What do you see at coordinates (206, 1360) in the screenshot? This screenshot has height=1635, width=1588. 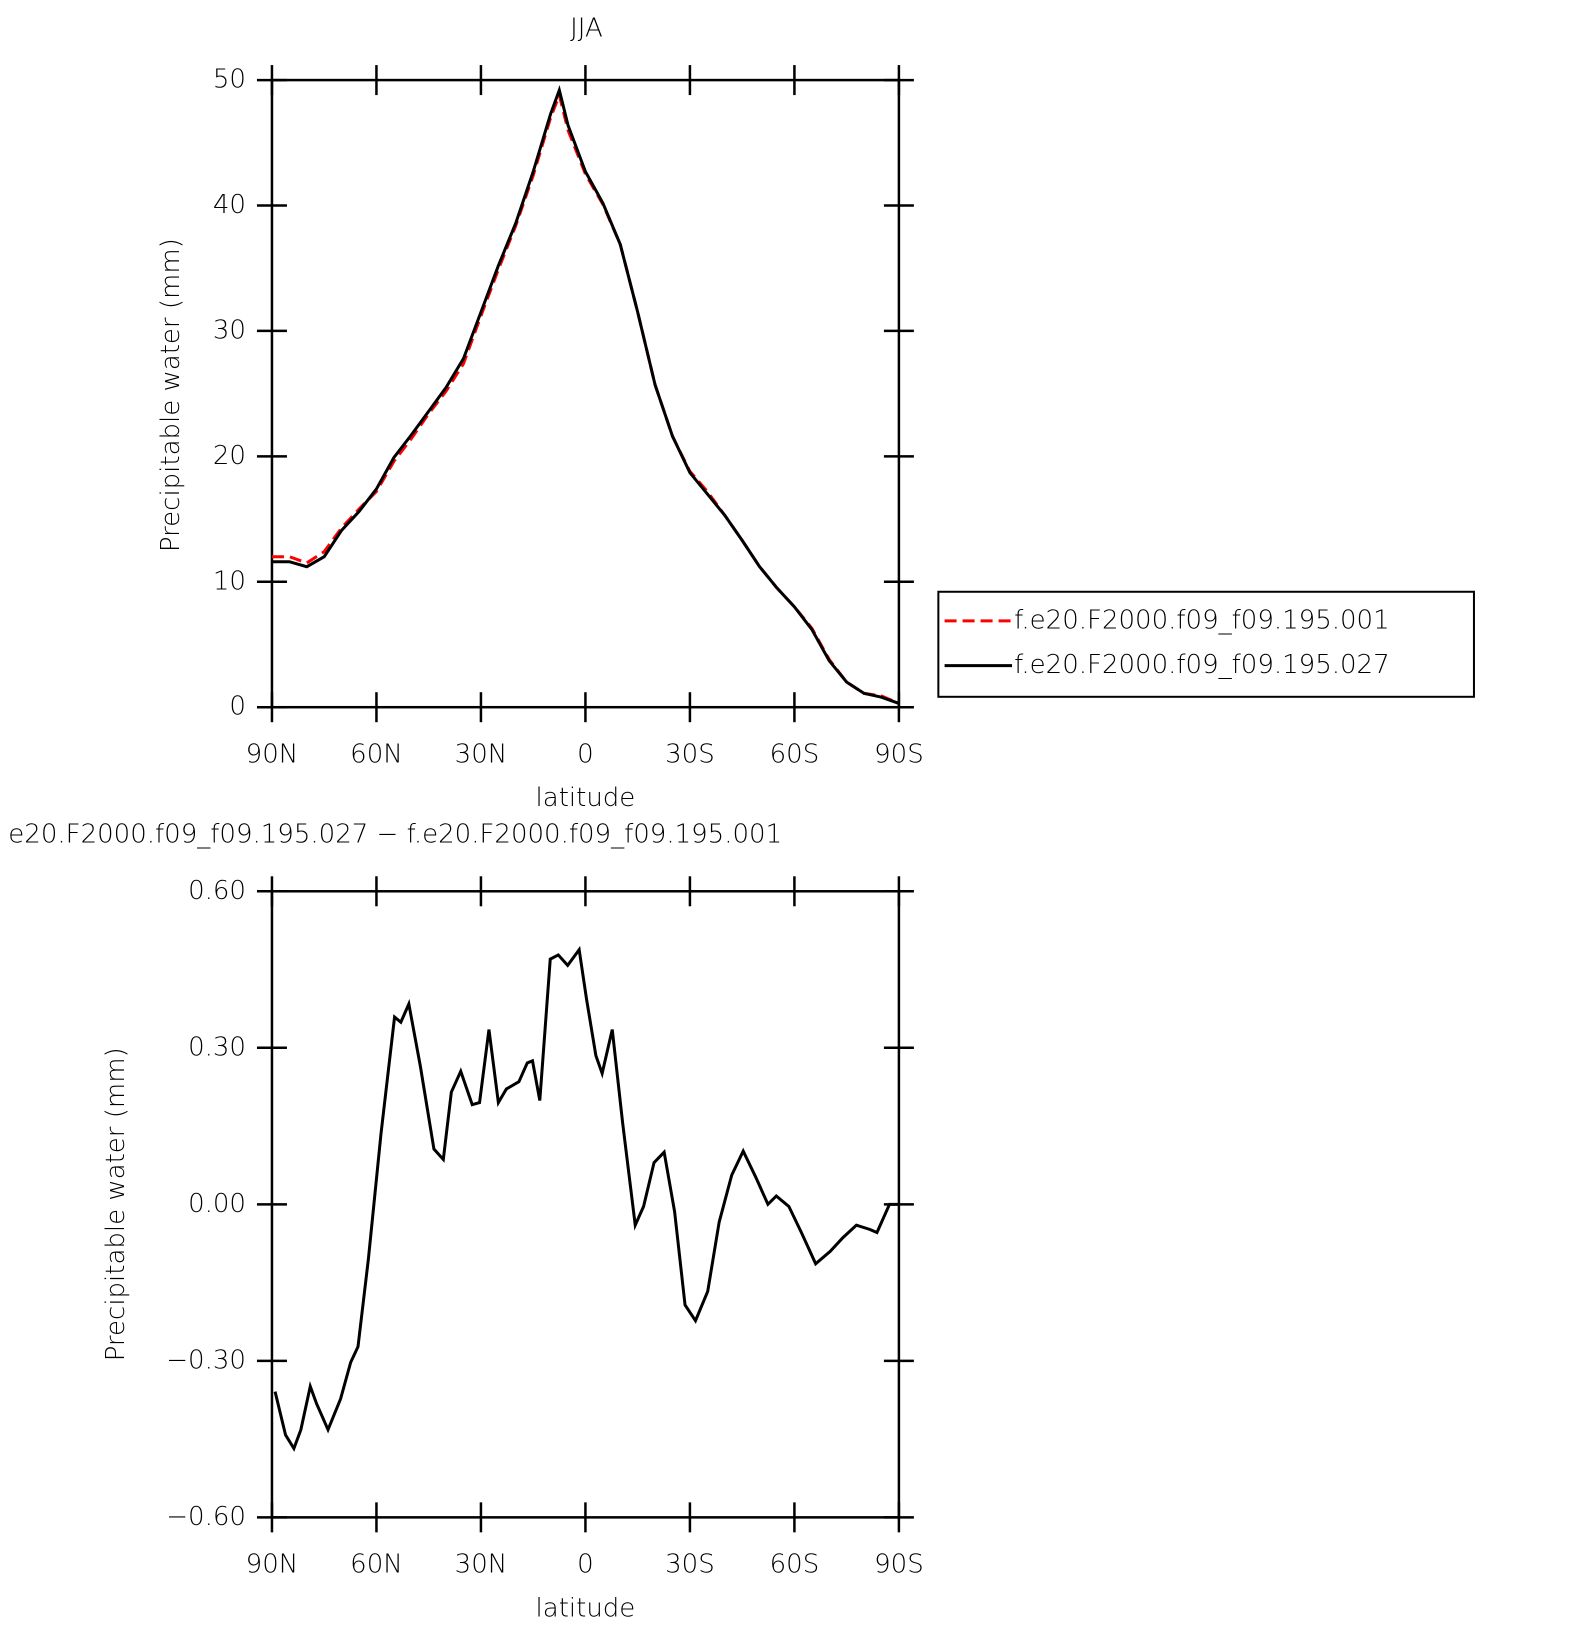 I see `y-tick-label: −0.30` at bounding box center [206, 1360].